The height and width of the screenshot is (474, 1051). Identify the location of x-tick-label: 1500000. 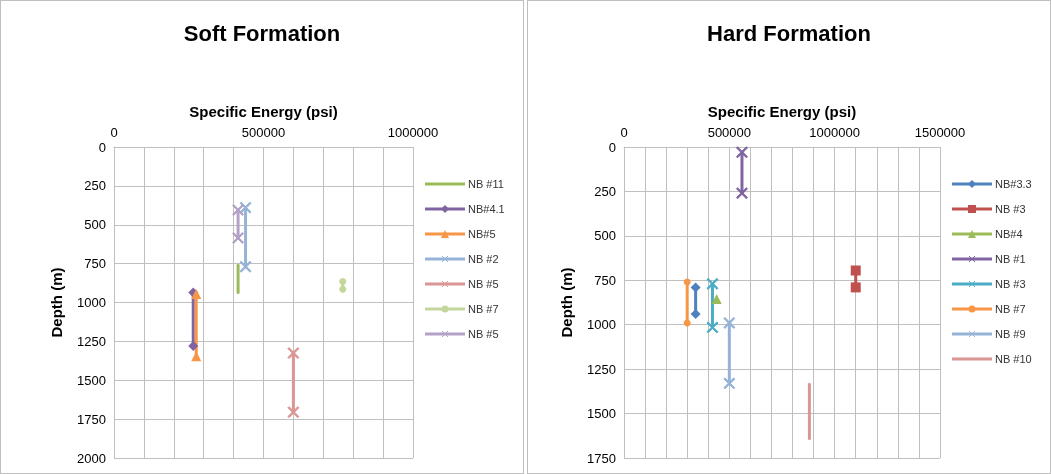
(940, 132).